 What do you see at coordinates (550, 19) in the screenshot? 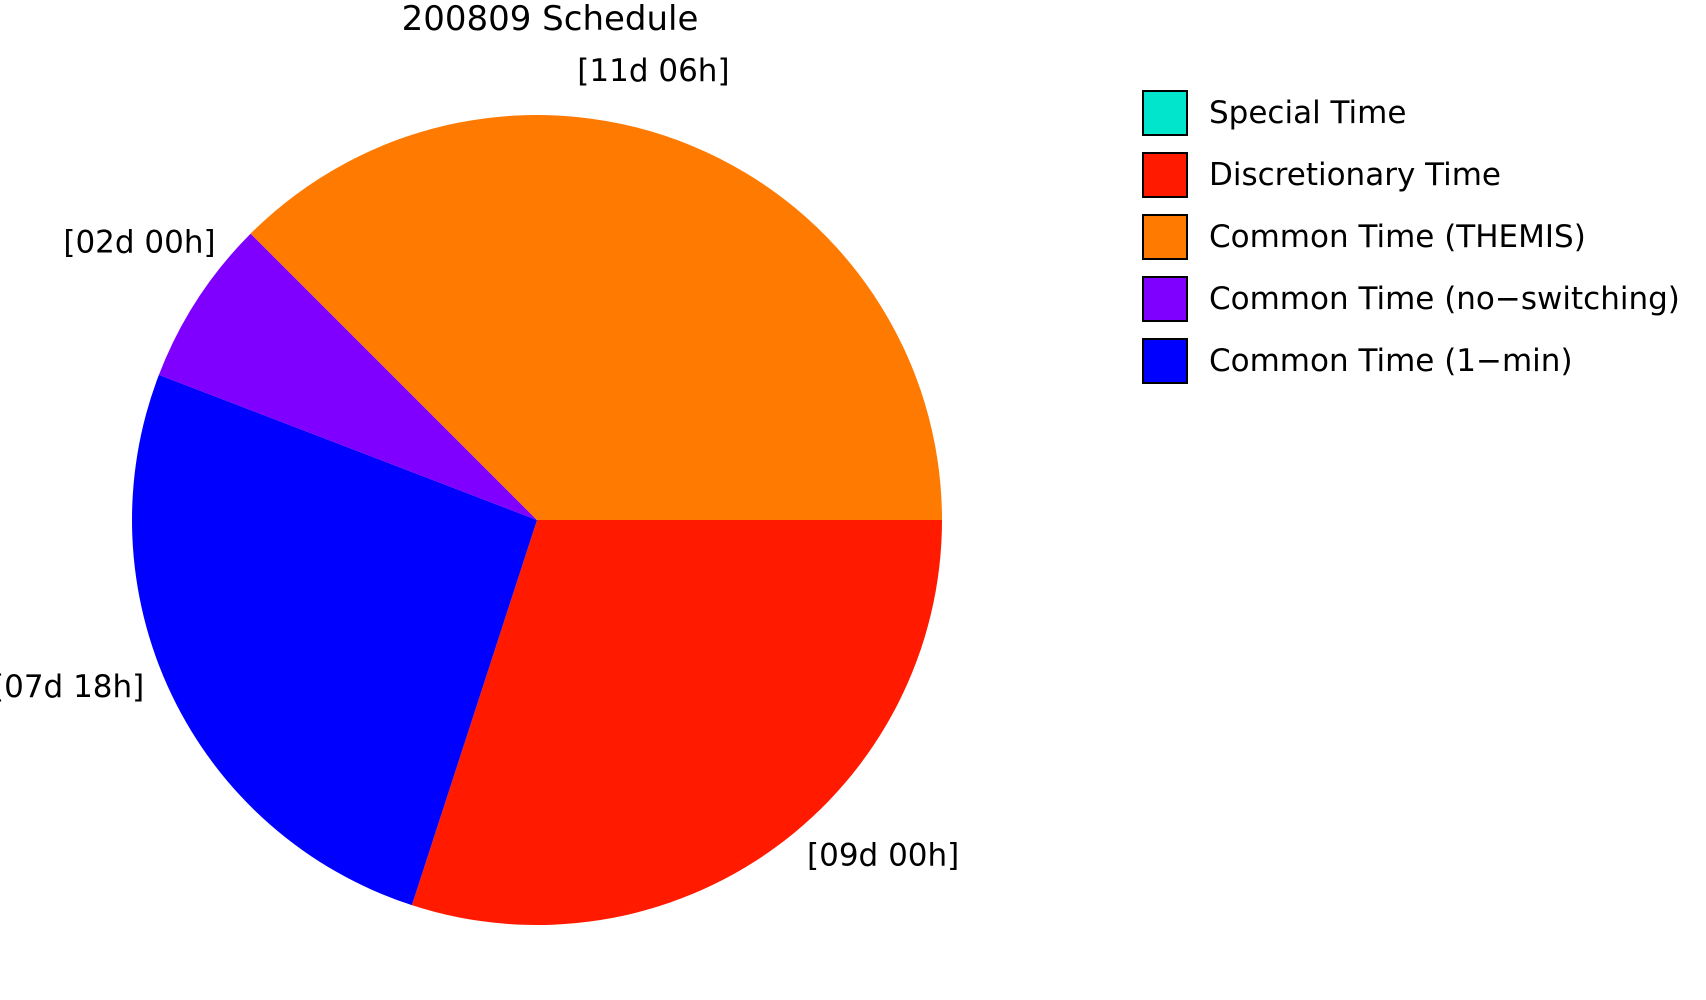
I see `chart-title: 200809 Schedule` at bounding box center [550, 19].